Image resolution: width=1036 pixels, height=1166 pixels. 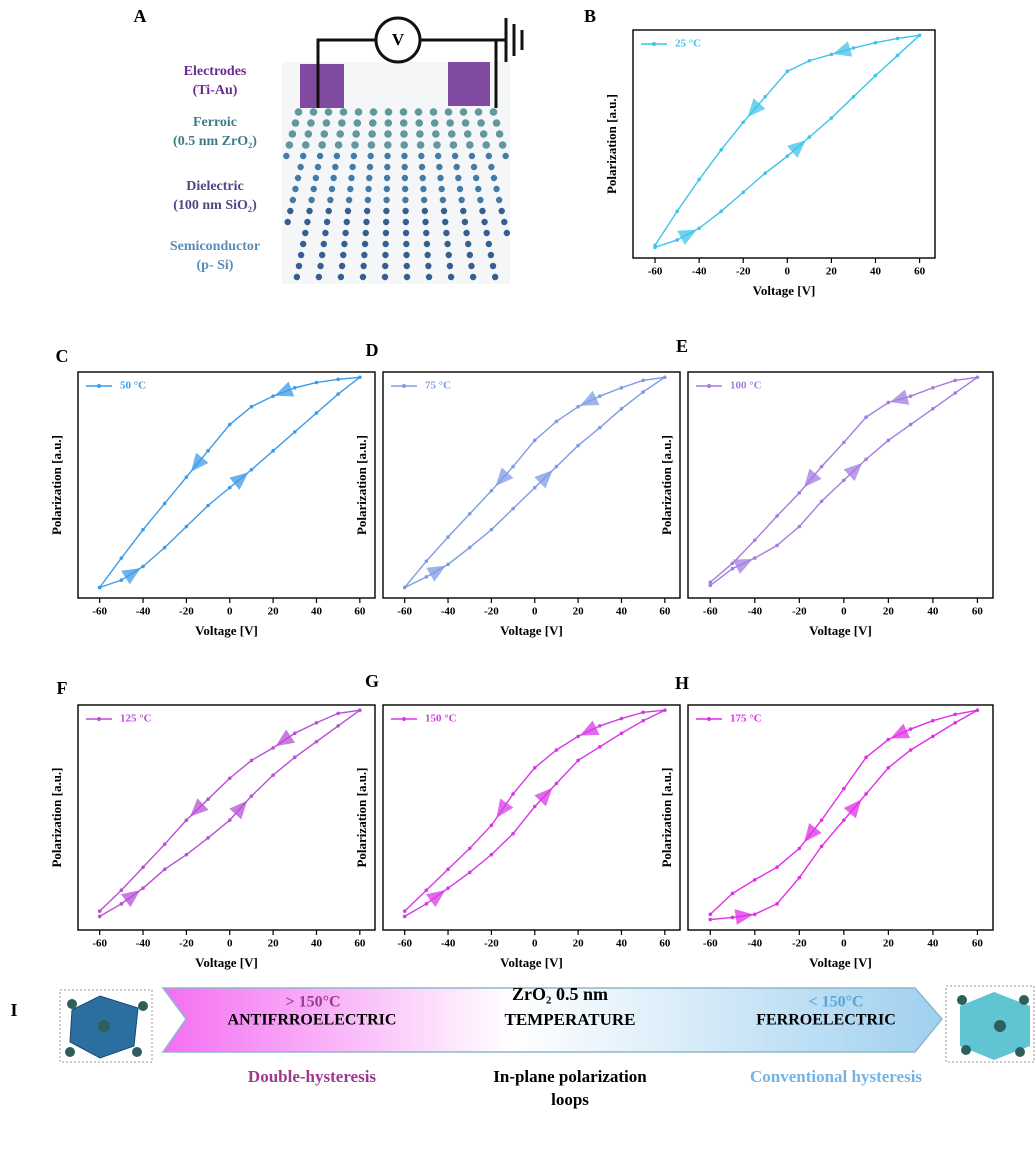 I want to click on legend-label: 125 °C, so click(x=136, y=719).